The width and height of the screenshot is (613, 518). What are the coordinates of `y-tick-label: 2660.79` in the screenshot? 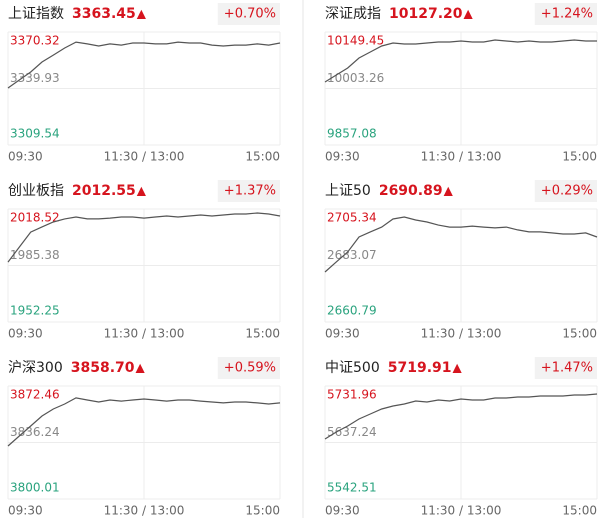 It's located at (352, 311).